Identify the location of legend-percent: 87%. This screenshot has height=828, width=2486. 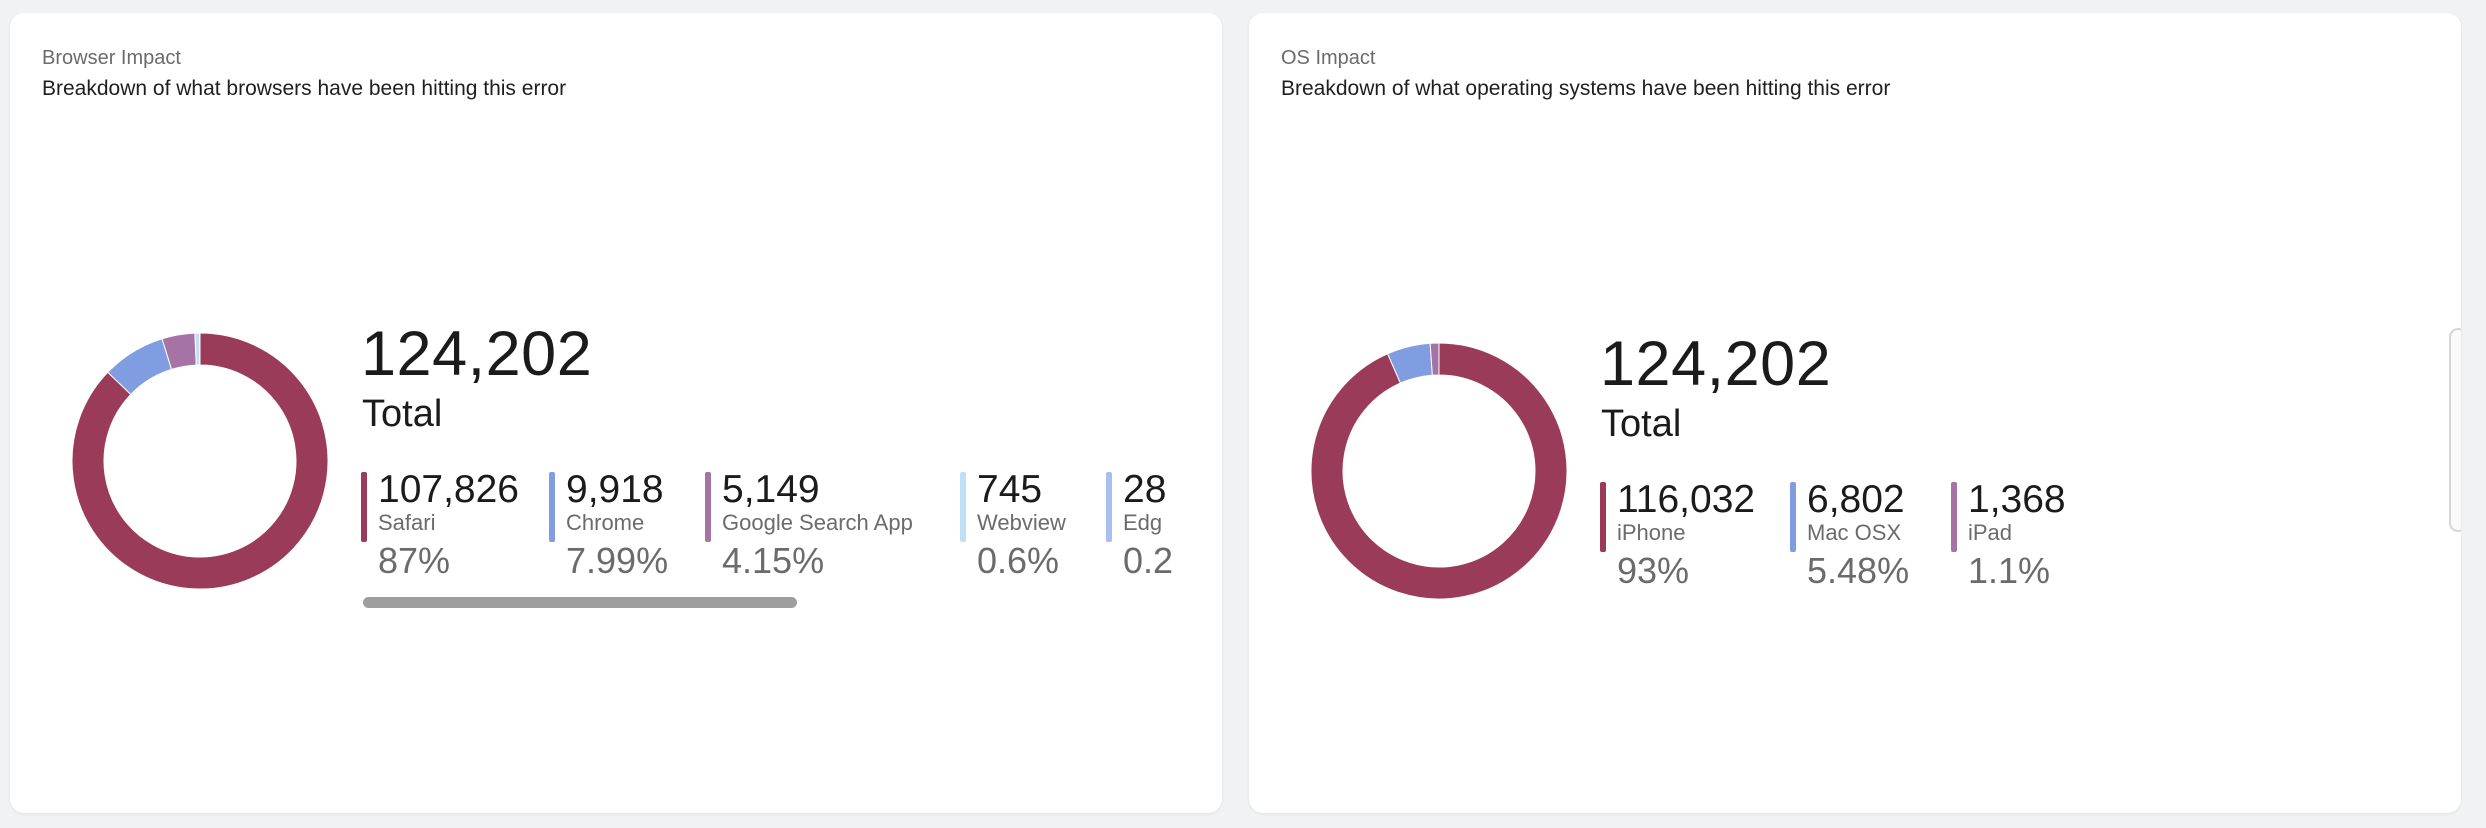
(414, 560).